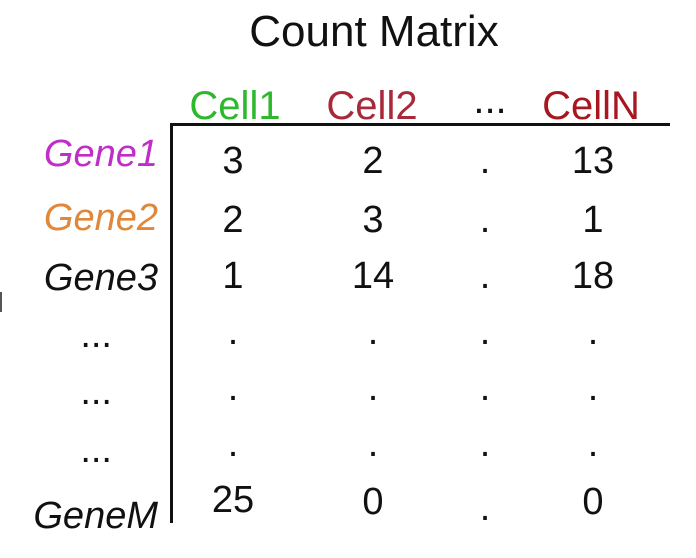  What do you see at coordinates (593, 276) in the screenshot?
I see `matrix-cell: 18` at bounding box center [593, 276].